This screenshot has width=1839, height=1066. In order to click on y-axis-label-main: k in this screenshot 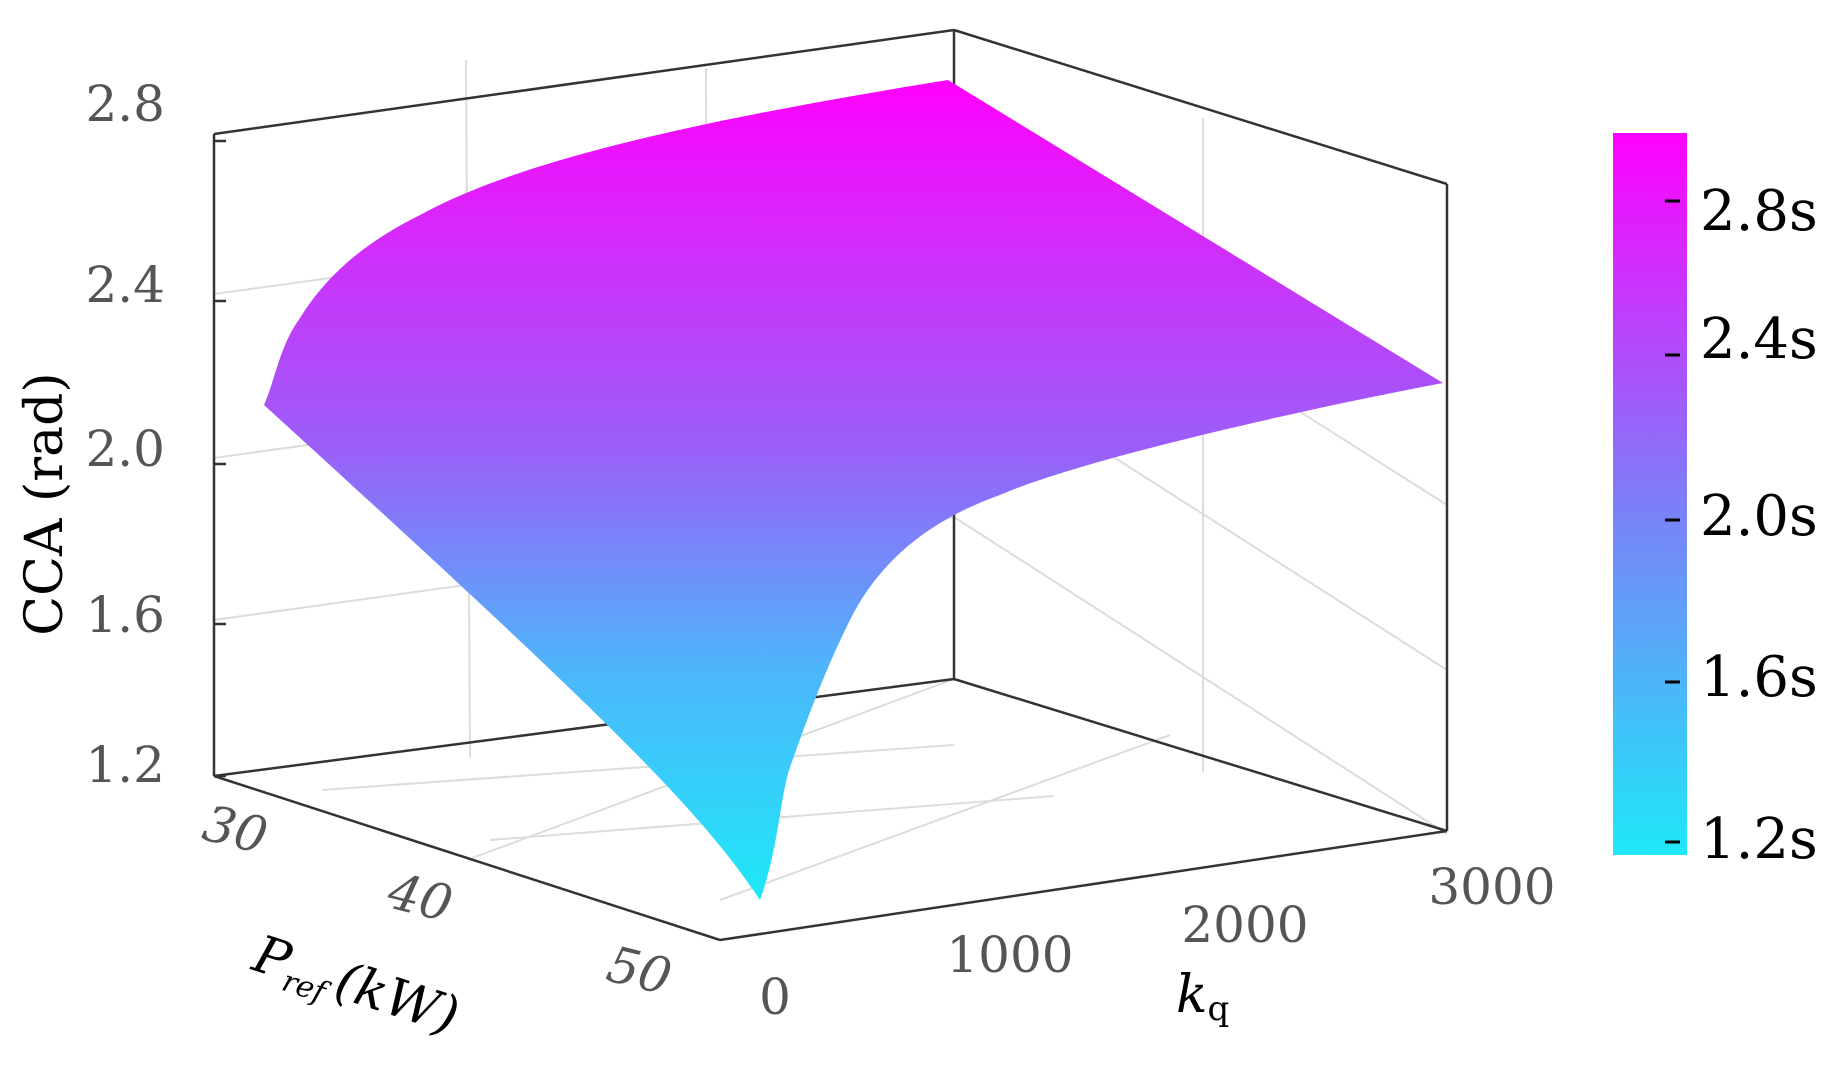, I will do `click(1192, 995)`.